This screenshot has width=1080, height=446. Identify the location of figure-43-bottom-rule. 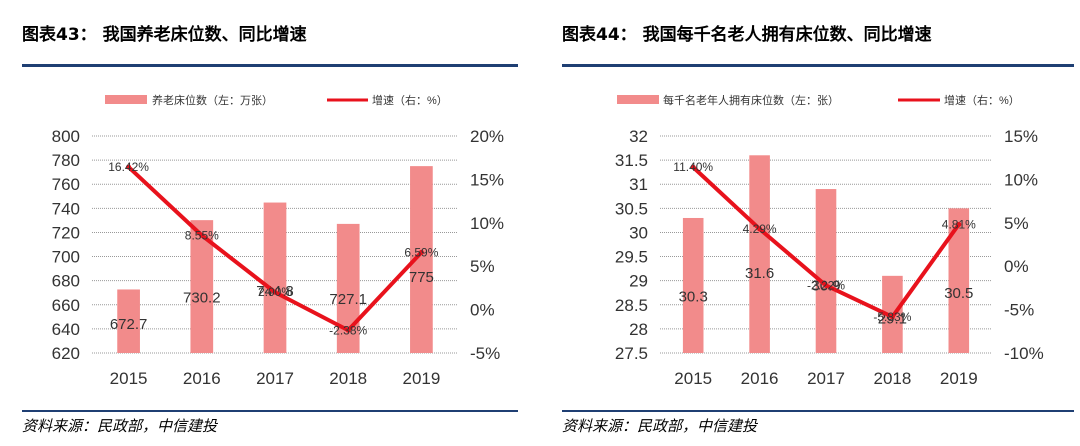
(270, 411).